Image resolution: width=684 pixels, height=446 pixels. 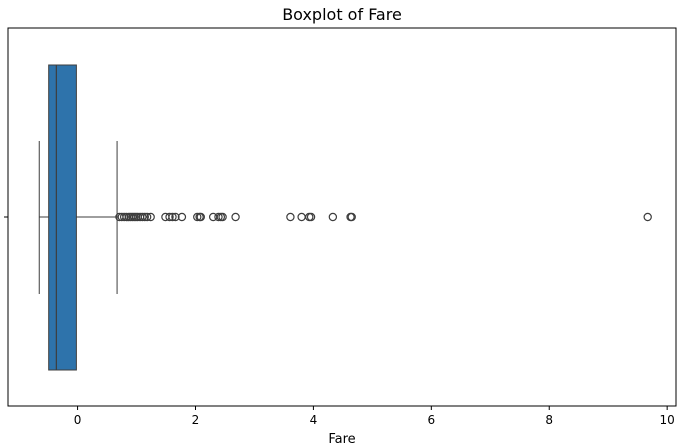 What do you see at coordinates (341, 439) in the screenshot?
I see `x-axis-label: Fare` at bounding box center [341, 439].